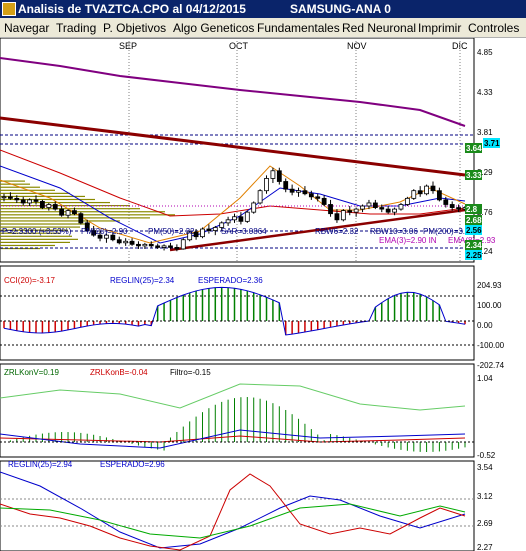  I want to click on reglin-green-line, so click(233, 521).